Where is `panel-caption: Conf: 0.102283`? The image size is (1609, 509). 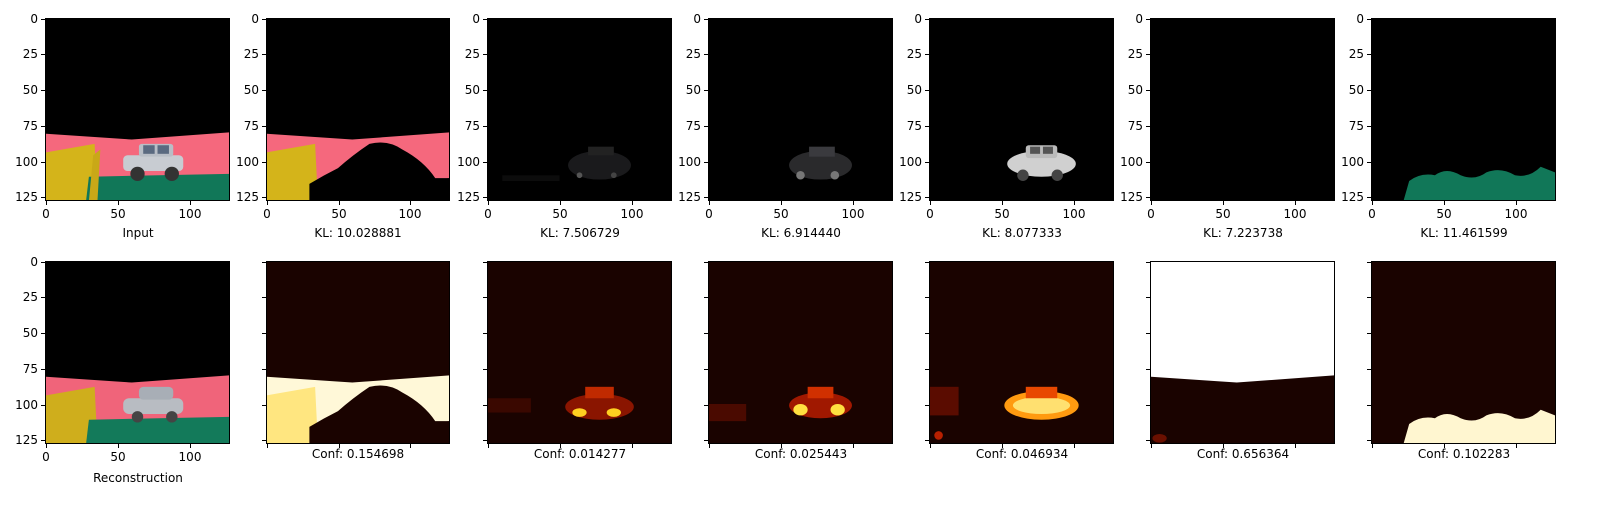 panel-caption: Conf: 0.102283 is located at coordinates (1464, 454).